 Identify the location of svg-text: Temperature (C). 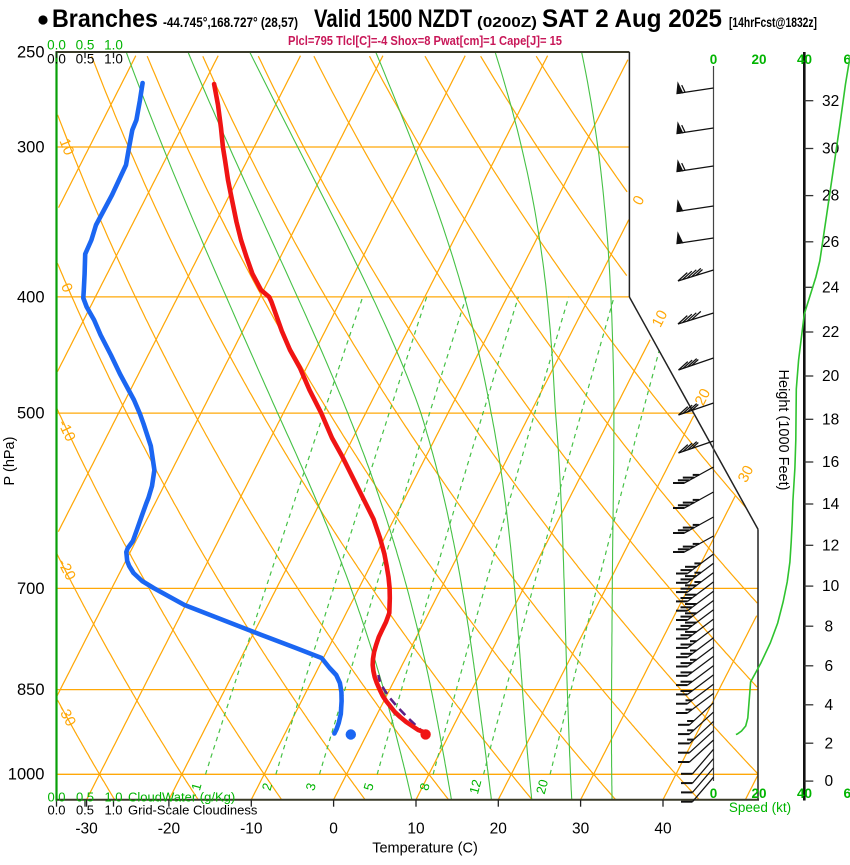
(425, 849).